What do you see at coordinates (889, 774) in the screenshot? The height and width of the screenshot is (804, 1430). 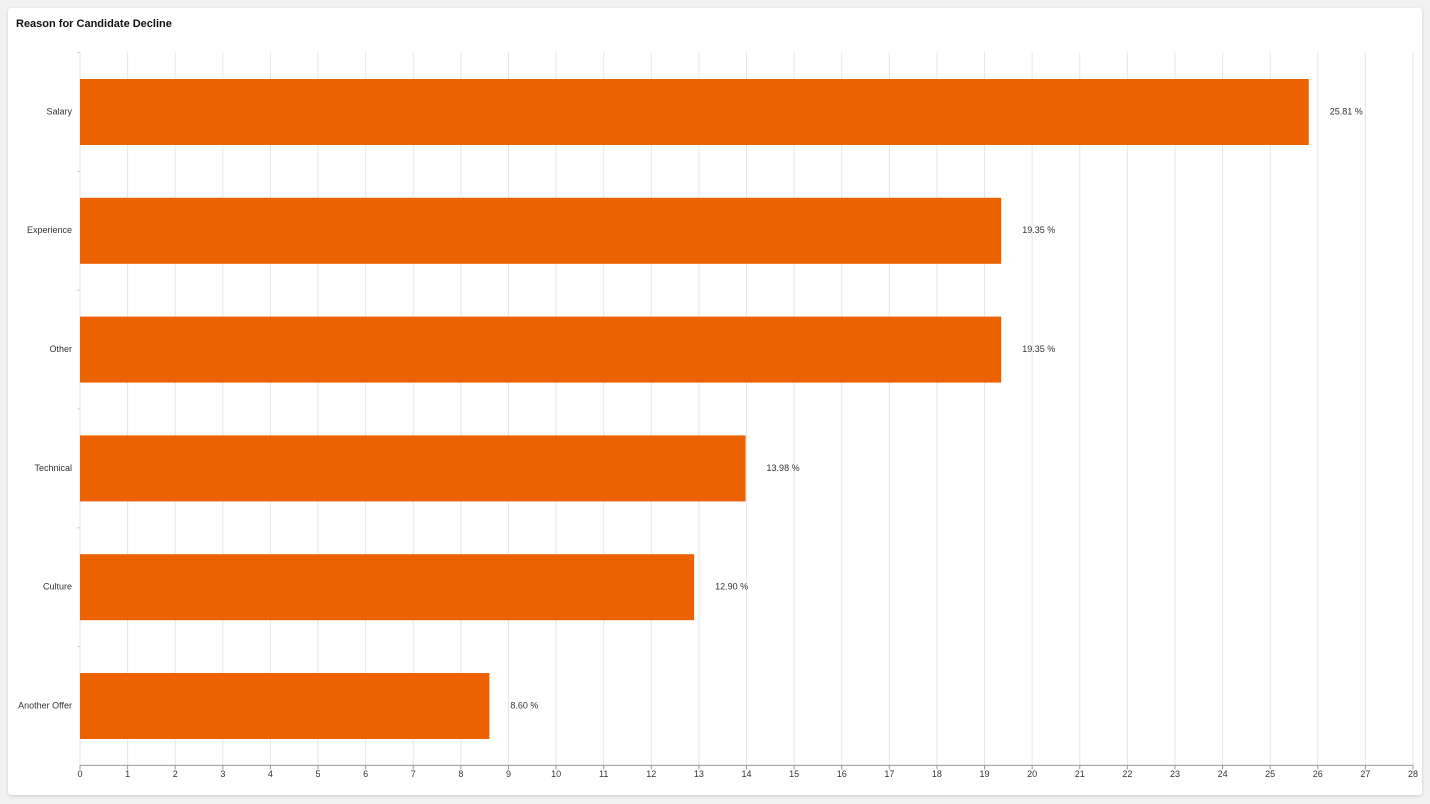 I see `x-tick-label: 17` at bounding box center [889, 774].